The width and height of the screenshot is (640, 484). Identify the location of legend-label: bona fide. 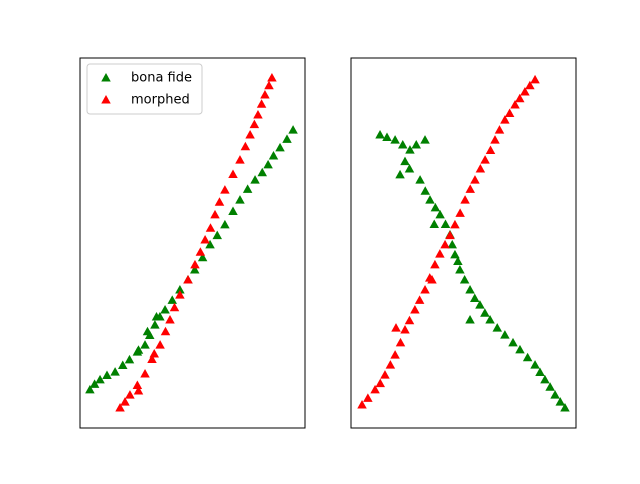
(161, 78).